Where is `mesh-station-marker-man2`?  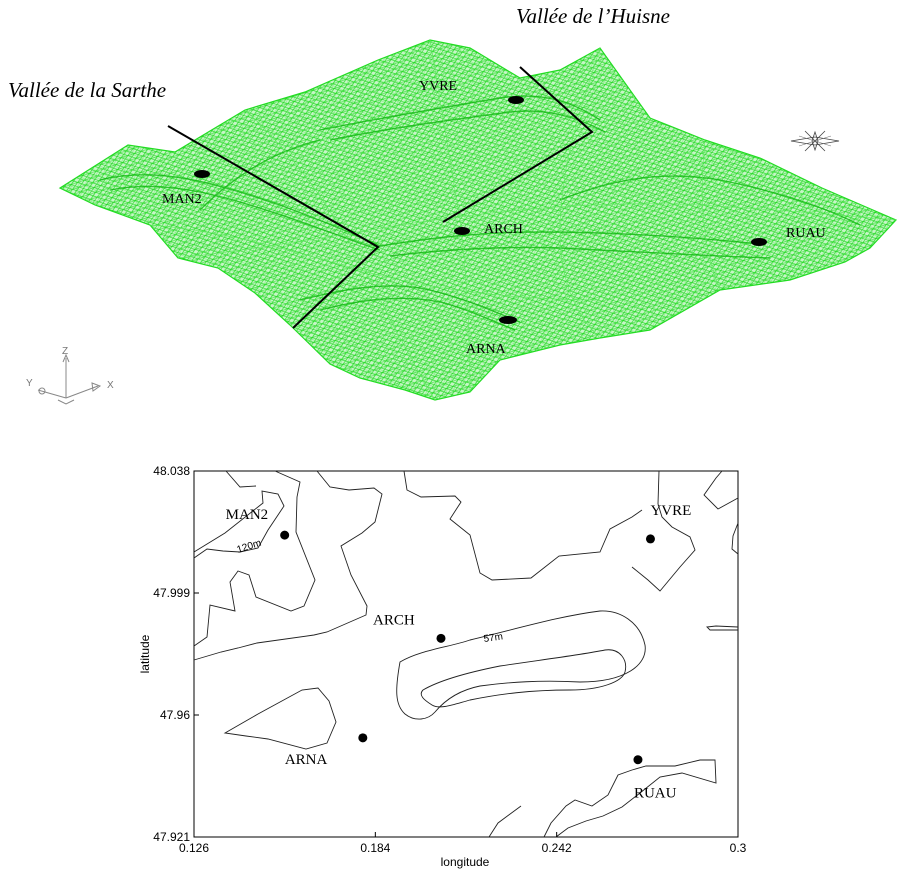 mesh-station-marker-man2 is located at coordinates (202, 174).